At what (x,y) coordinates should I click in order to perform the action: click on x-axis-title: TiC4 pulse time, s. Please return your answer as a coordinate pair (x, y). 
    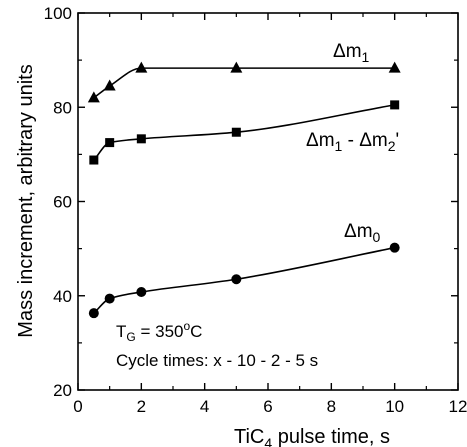
    Looking at the image, I should click on (312, 436).